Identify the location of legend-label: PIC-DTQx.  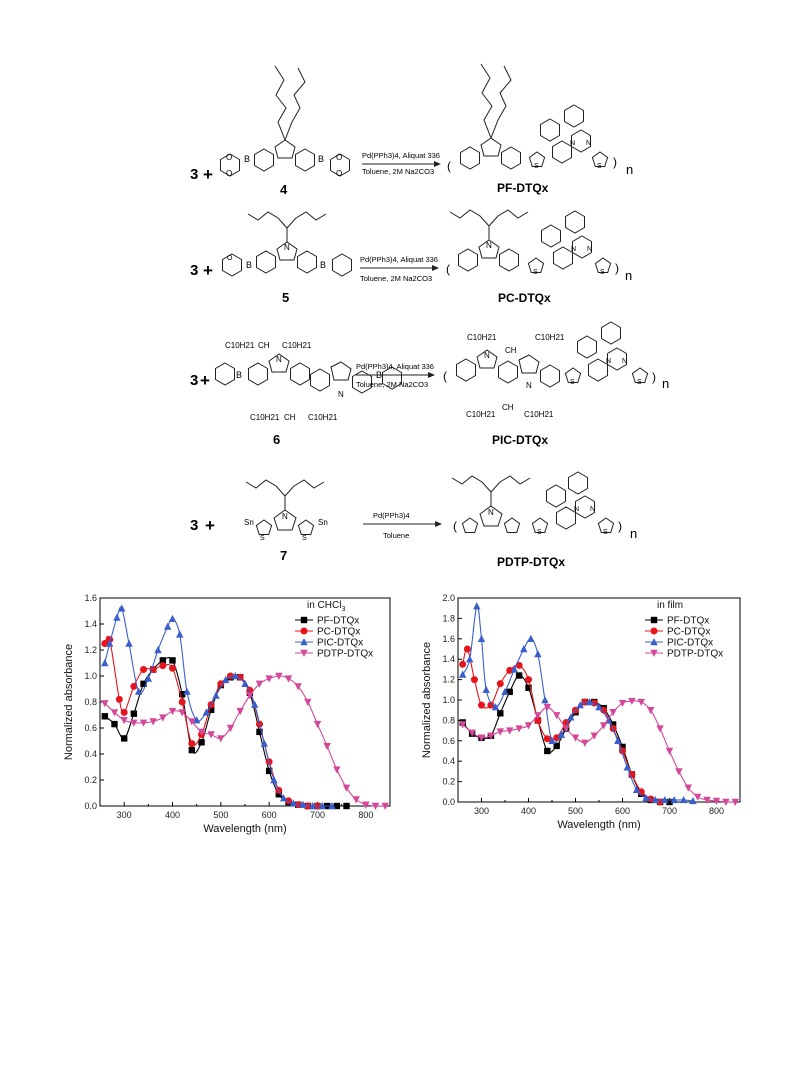
(340, 643).